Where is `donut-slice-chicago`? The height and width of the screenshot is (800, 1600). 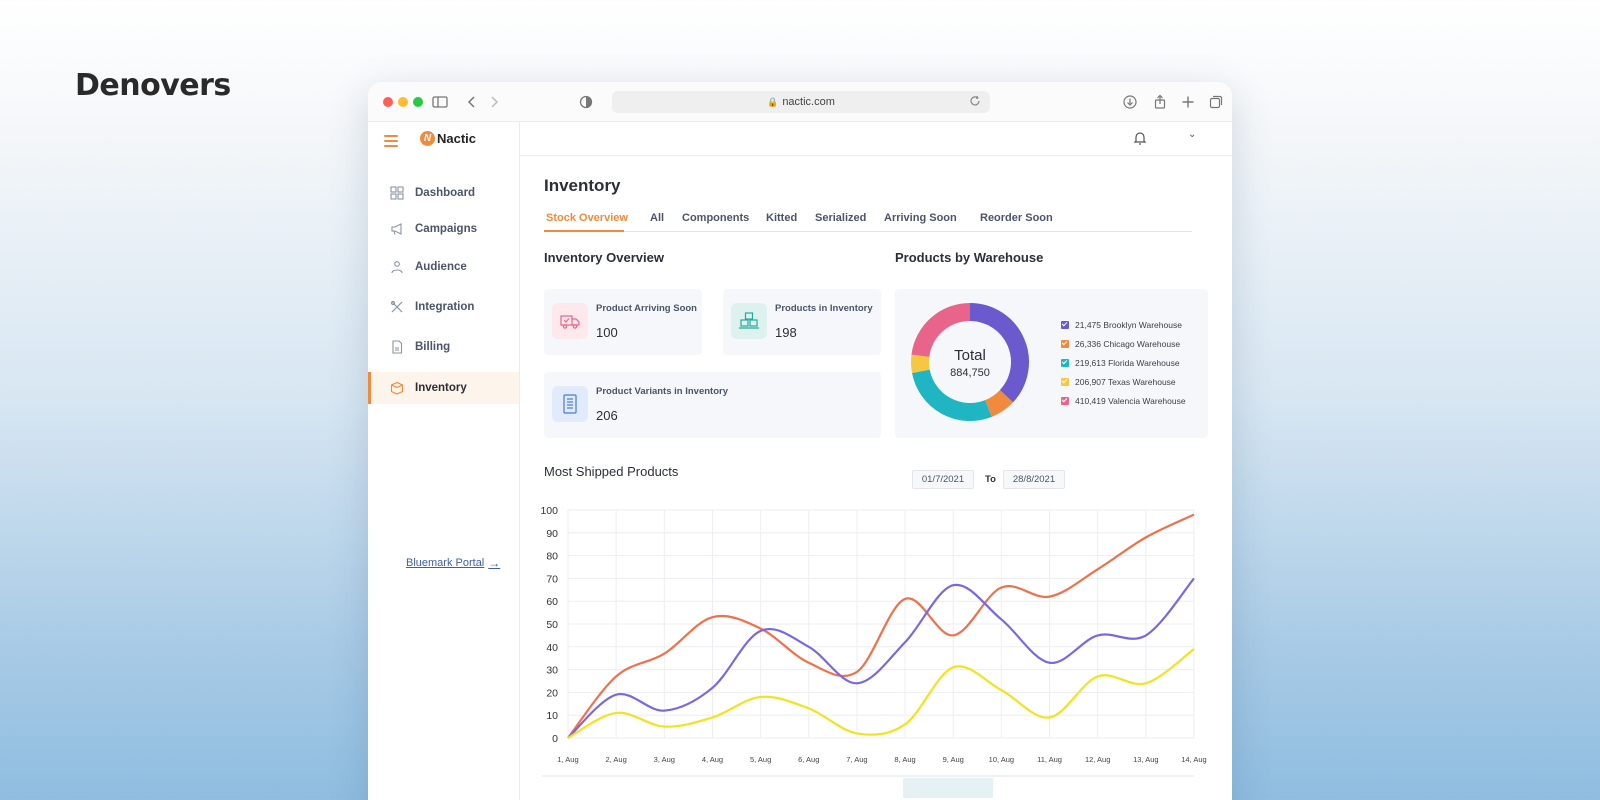 donut-slice-chicago is located at coordinates (999, 403).